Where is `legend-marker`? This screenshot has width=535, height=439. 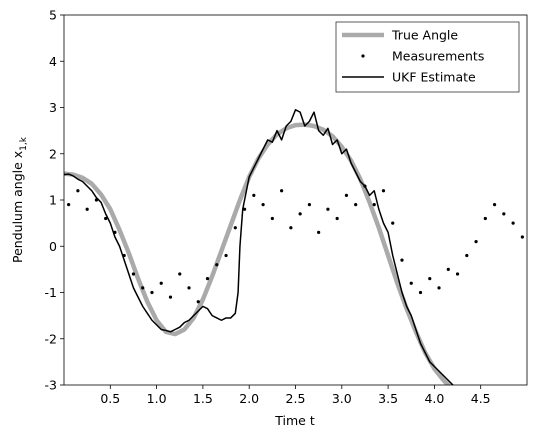 legend-marker is located at coordinates (363, 56).